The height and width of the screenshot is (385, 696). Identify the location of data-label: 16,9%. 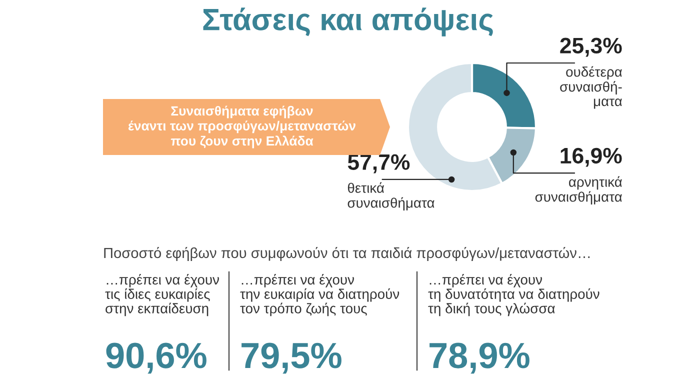
(591, 157).